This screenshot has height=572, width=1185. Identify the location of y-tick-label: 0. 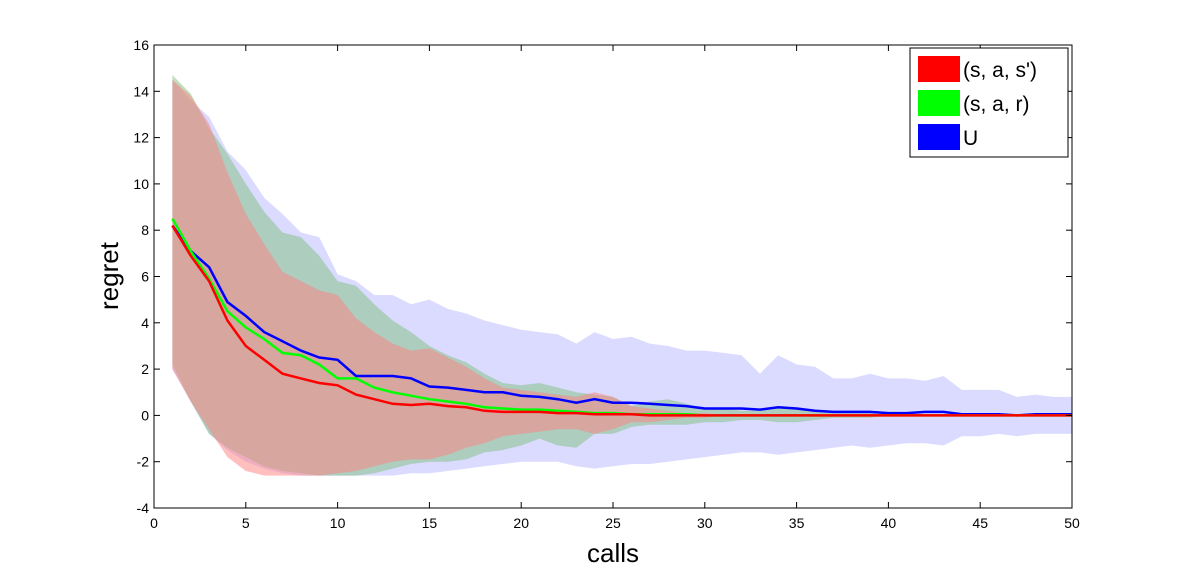
(145, 415).